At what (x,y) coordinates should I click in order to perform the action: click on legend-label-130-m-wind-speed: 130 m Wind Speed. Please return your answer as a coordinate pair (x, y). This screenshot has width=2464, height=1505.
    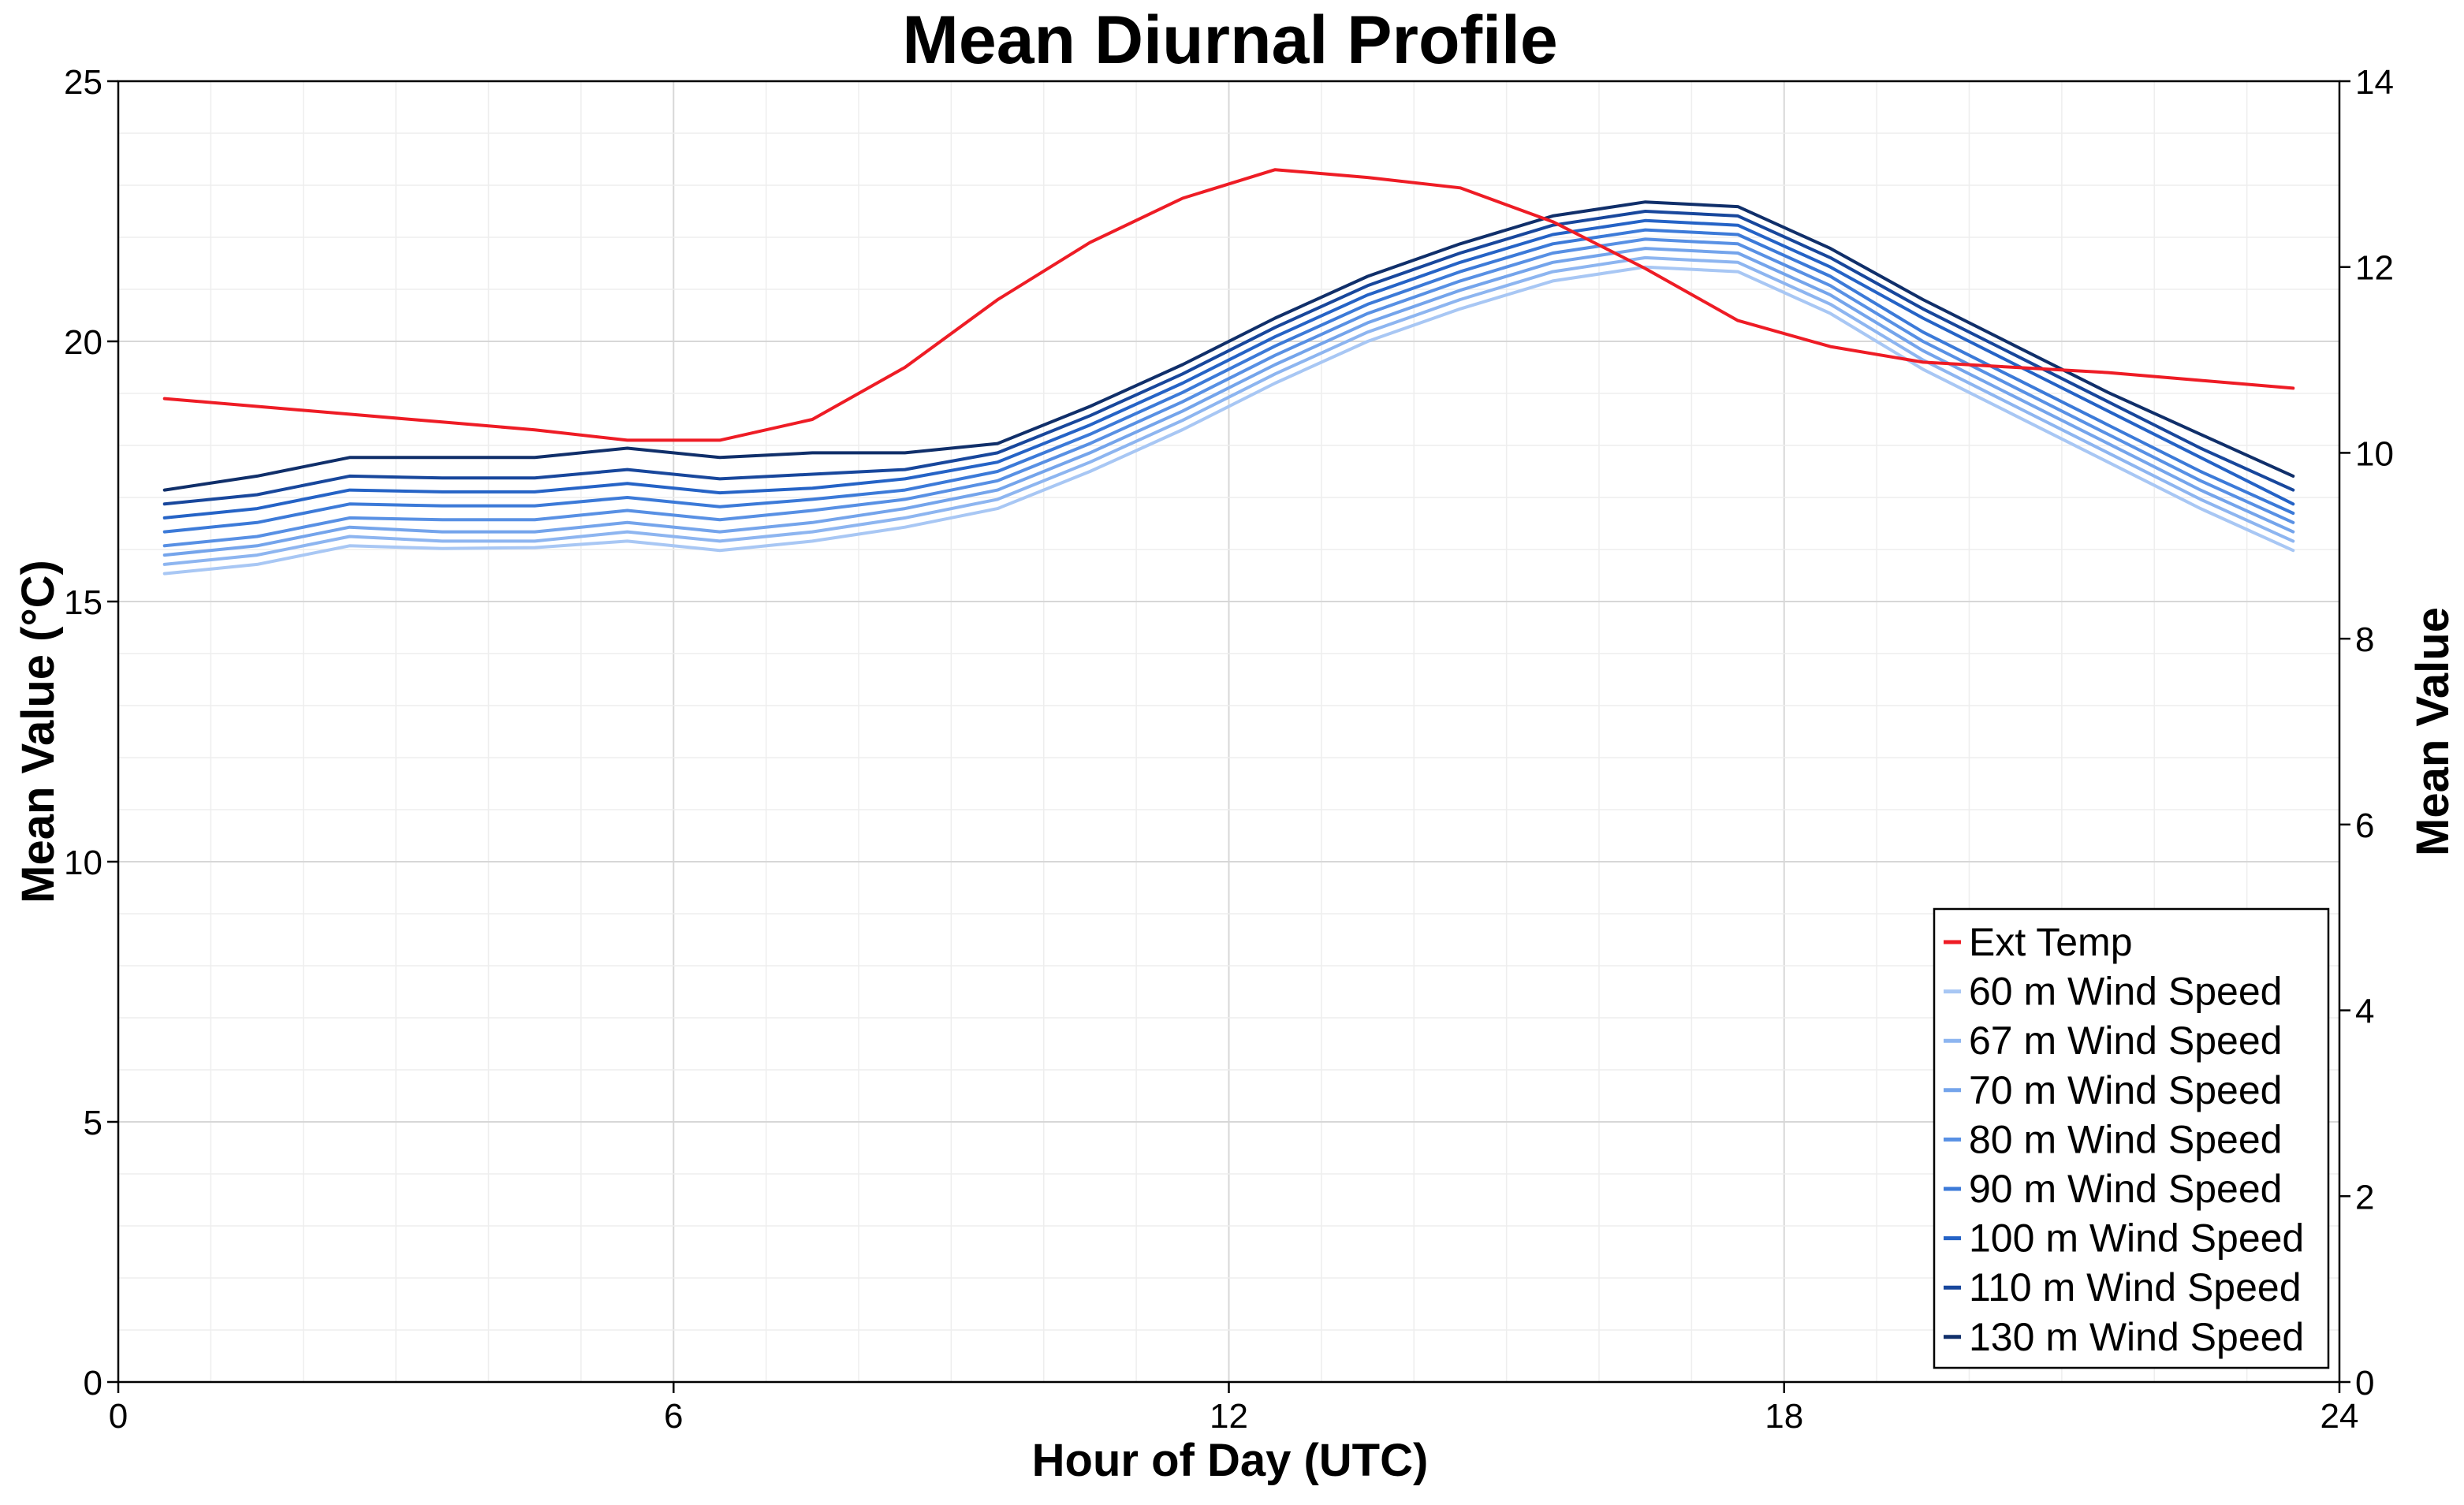
    Looking at the image, I should click on (2136, 1337).